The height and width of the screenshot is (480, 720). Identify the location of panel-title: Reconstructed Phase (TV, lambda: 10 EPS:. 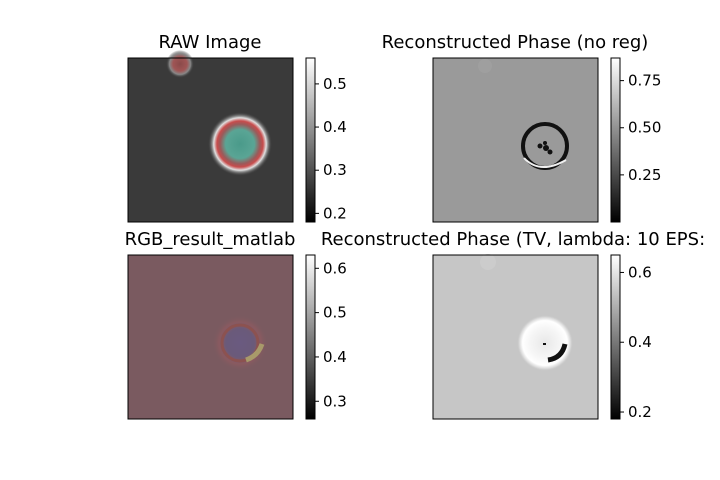
(513, 239).